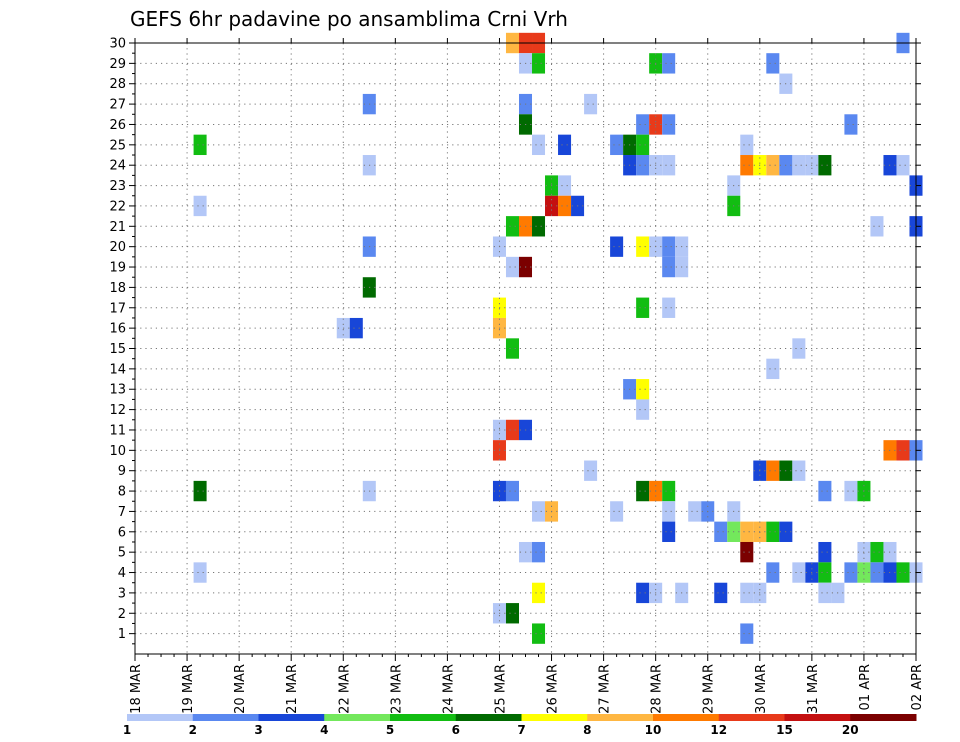  I want to click on y-tick-label: 4, so click(122, 573).